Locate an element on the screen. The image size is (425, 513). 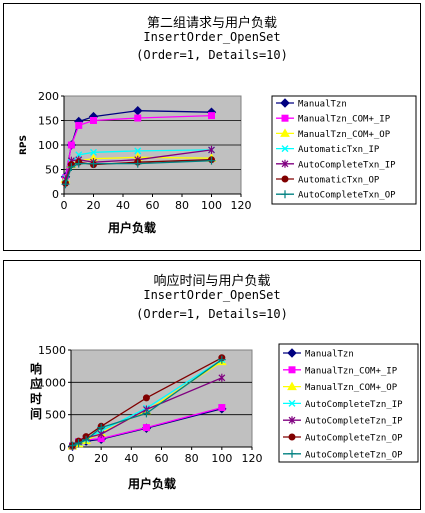
y-tick-label: 100 is located at coordinates (48, 145).